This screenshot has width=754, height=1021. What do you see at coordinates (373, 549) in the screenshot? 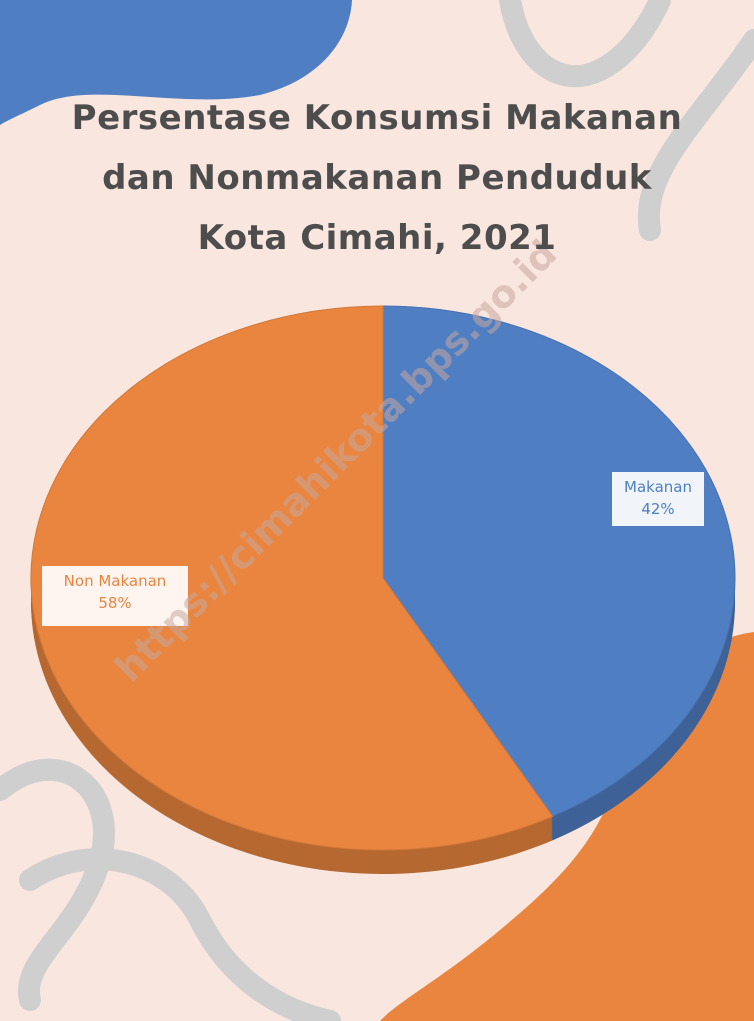
I see `data-labels: Makanan 42% Non Makanan 58%` at bounding box center [373, 549].